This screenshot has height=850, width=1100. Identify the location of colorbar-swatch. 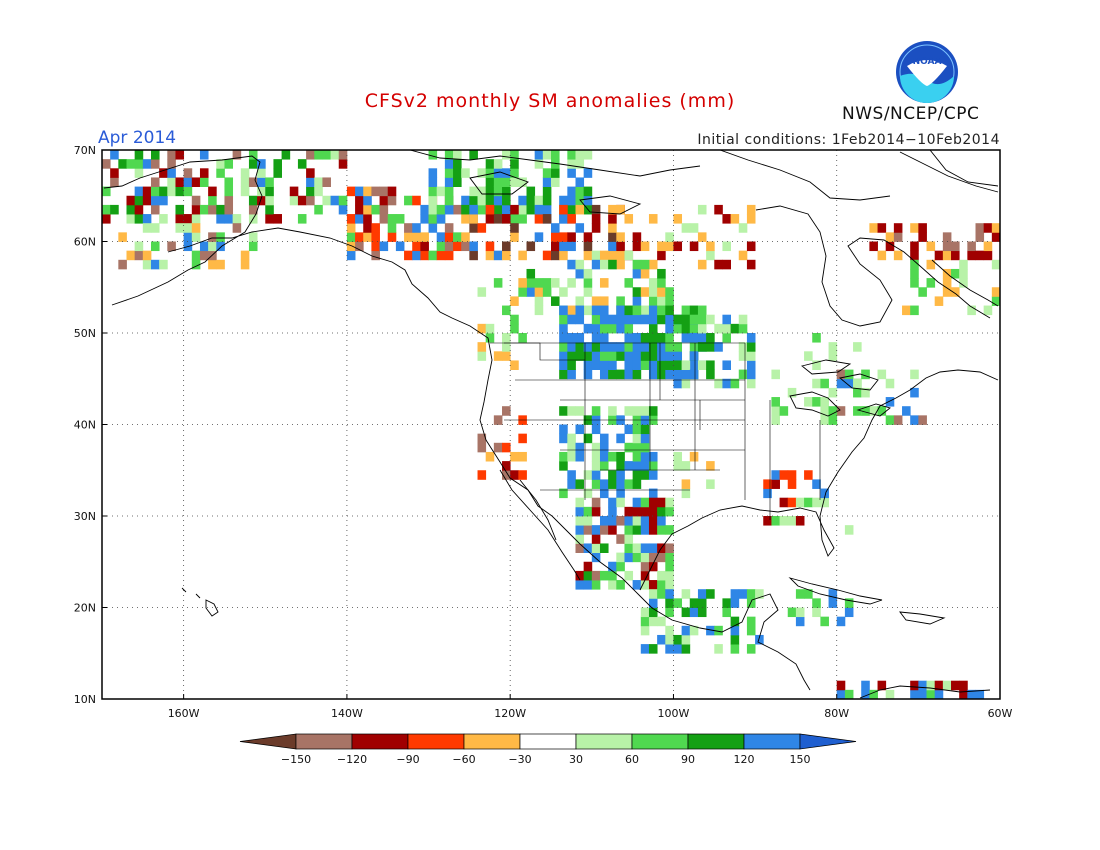
(436, 741).